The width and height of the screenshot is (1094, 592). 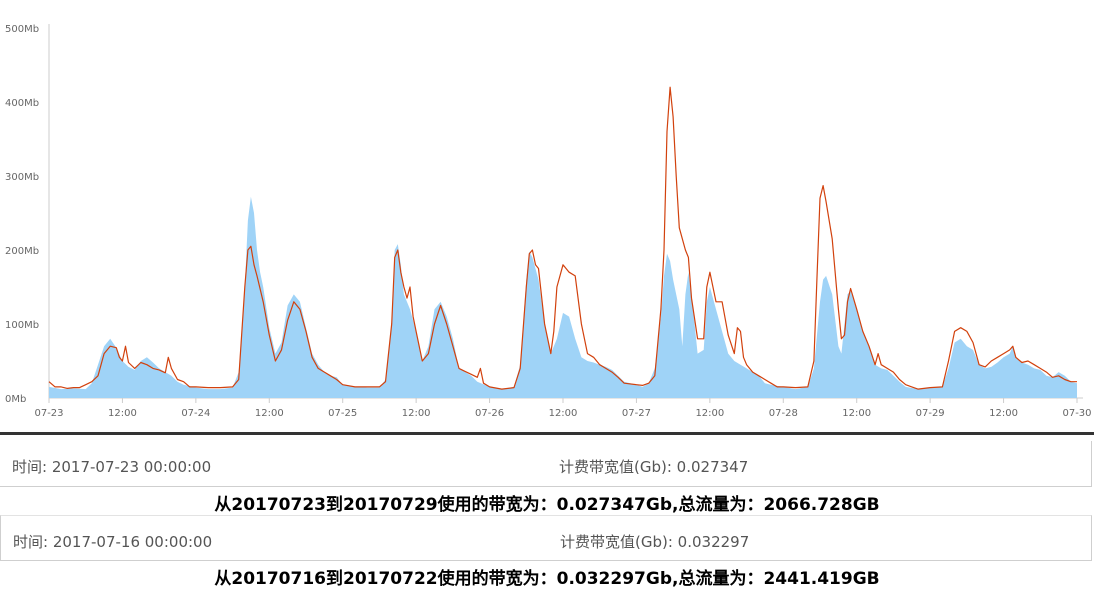 I want to click on section-divider, so click(x=547, y=433).